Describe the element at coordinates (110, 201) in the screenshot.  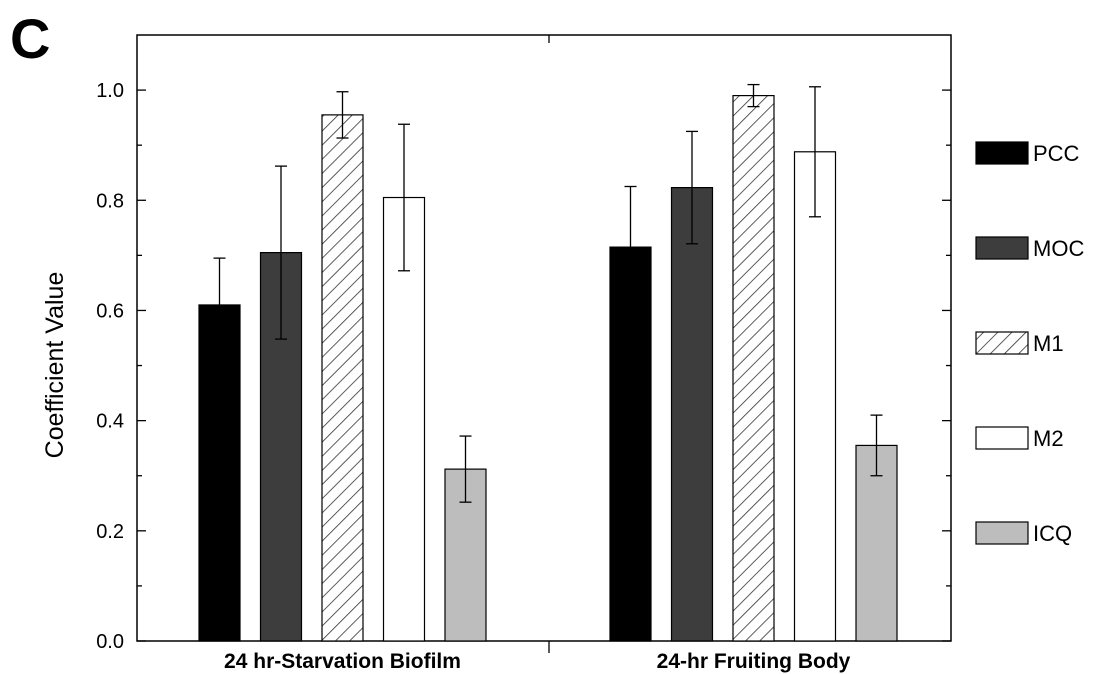
I see `y-tick-label: 0.8` at that location.